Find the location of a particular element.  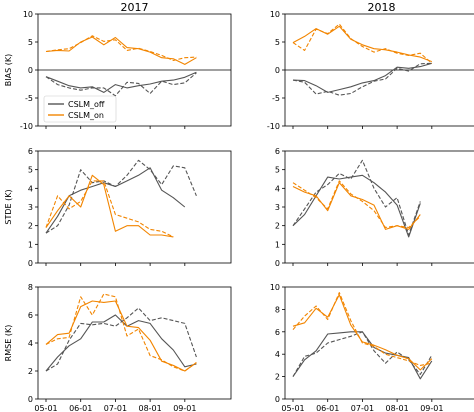

panel-4: 0 1 2 3 4 5 6 is located at coordinates (374, 207).